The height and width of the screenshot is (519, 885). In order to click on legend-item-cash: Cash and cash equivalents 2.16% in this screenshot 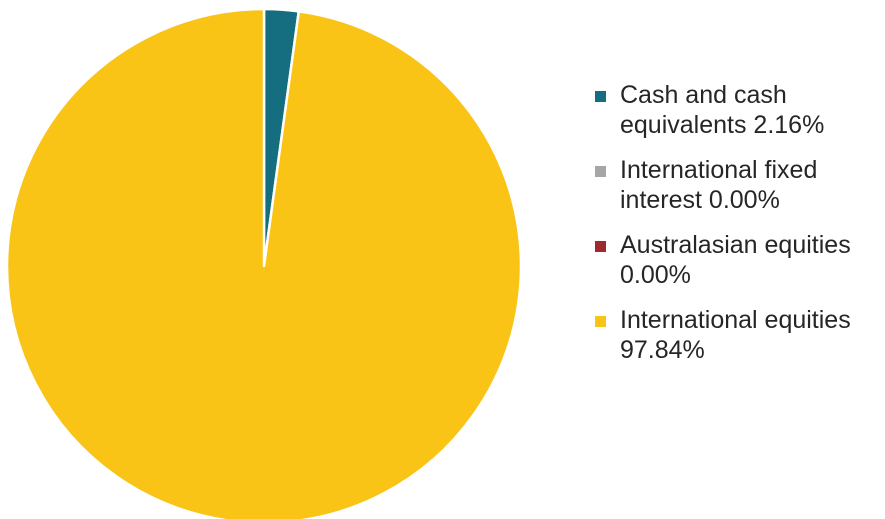, I will do `click(736, 110)`.